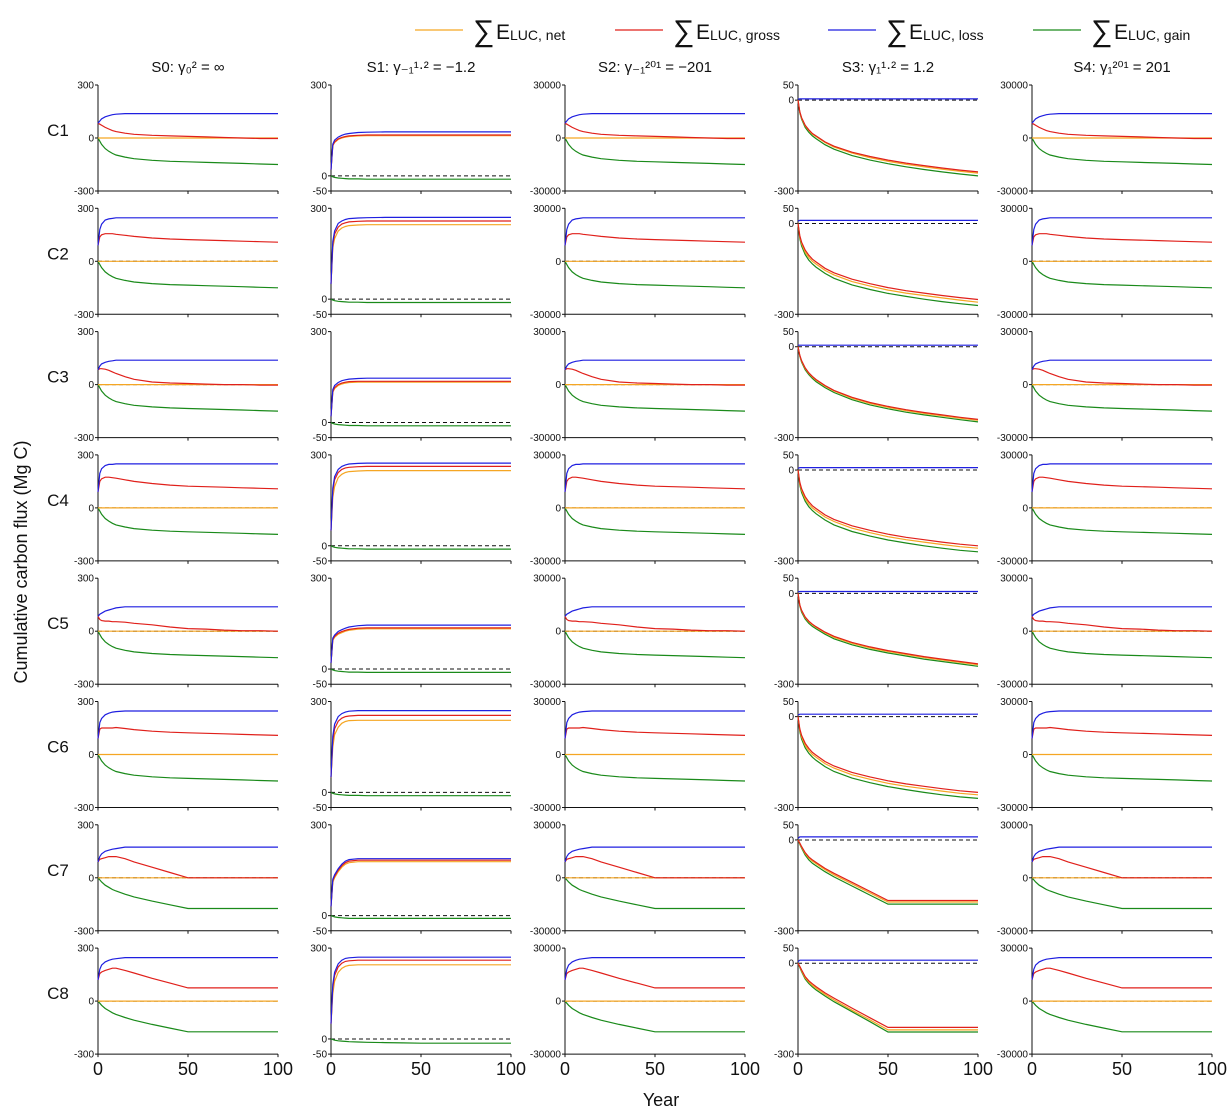 The height and width of the screenshot is (1112, 1229). I want to click on x-tick-label: 0, so click(331, 1069).